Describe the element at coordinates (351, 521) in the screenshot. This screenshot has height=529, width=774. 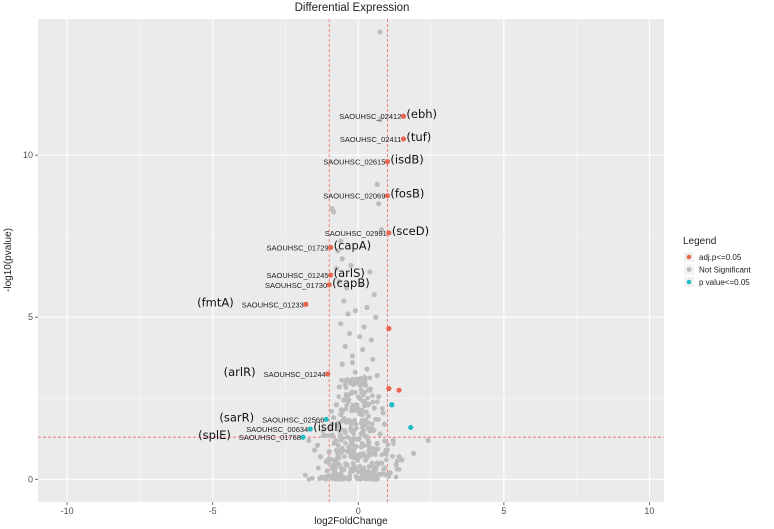
I see `x-axis-title: log2FoldChange` at that location.